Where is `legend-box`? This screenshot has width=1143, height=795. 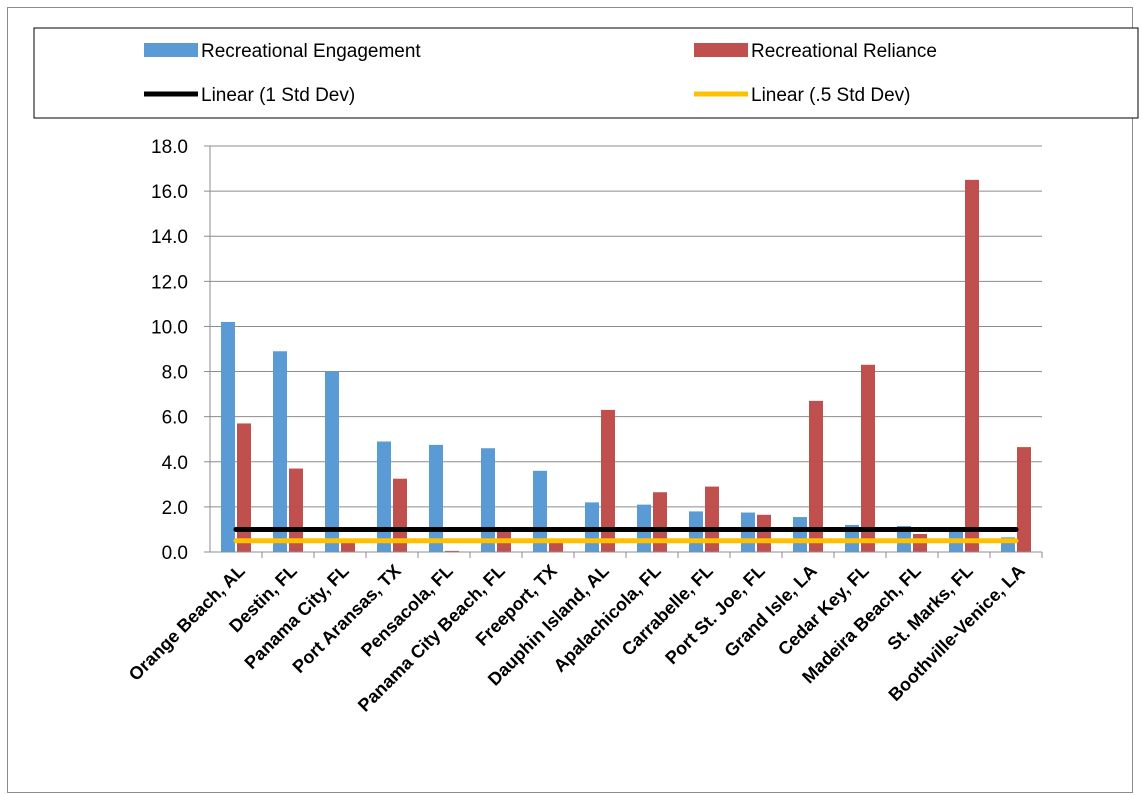
legend-box is located at coordinates (586, 73).